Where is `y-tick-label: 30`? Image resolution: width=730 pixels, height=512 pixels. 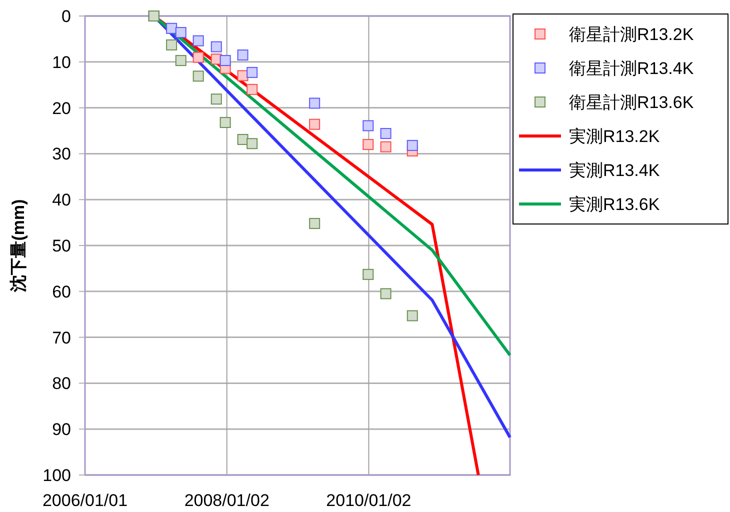
y-tick-label: 30 is located at coordinates (61, 154).